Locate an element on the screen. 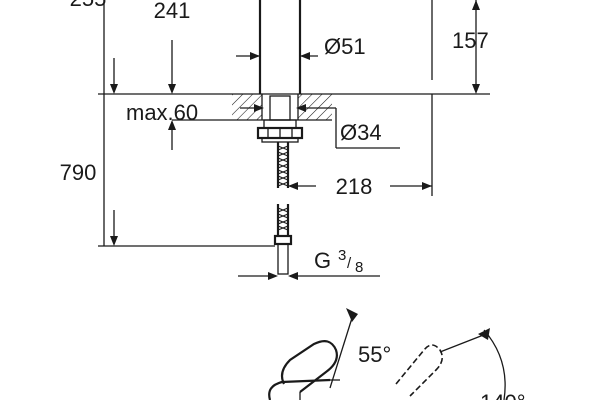 Image resolution: width=612 pixels, height=400 pixels. dim-790-label: 790 is located at coordinates (78, 172).